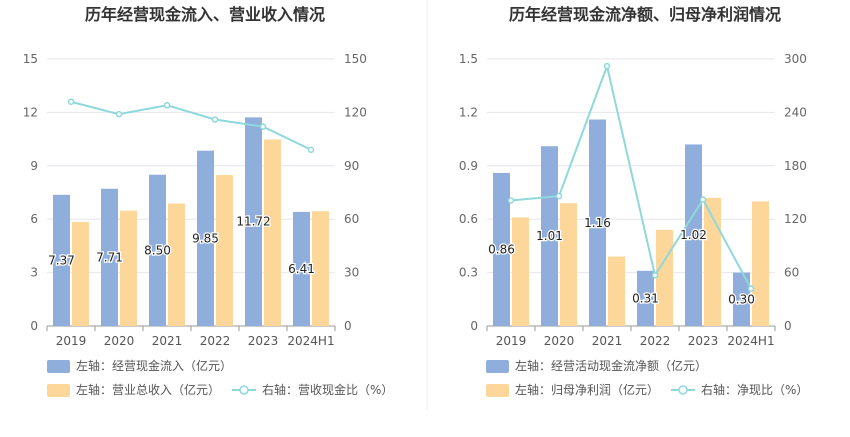 The height and width of the screenshot is (437, 850). Describe the element at coordinates (34, 219) in the screenshot. I see `y-left-tick-label: 6` at that location.